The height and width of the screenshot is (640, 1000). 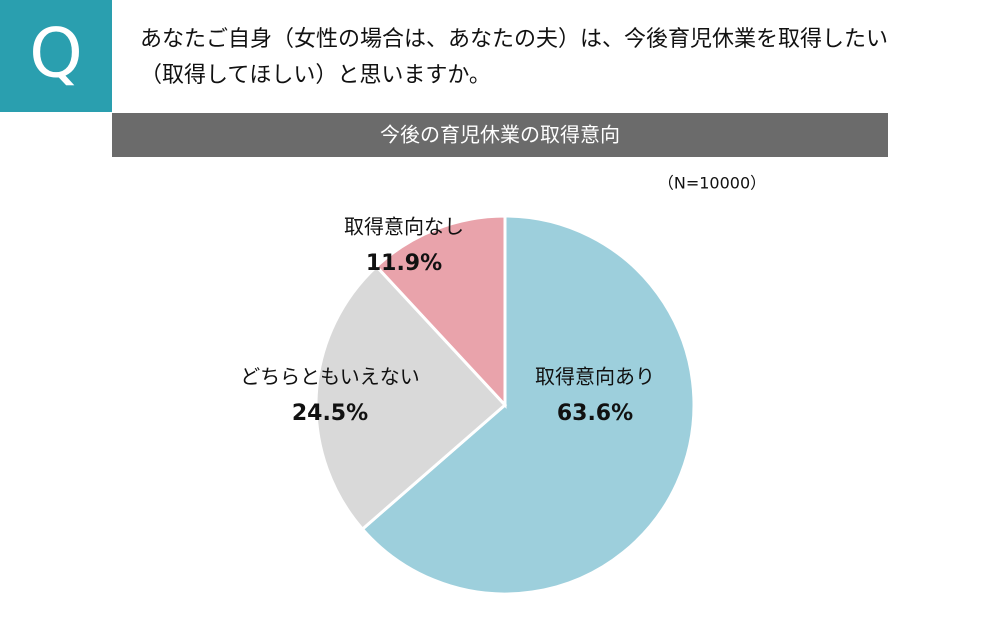 I want to click on question-line: あなたご自身（女性の場合は、あなたの夫）は、今後育児休業を取得したい, so click(x=514, y=39).